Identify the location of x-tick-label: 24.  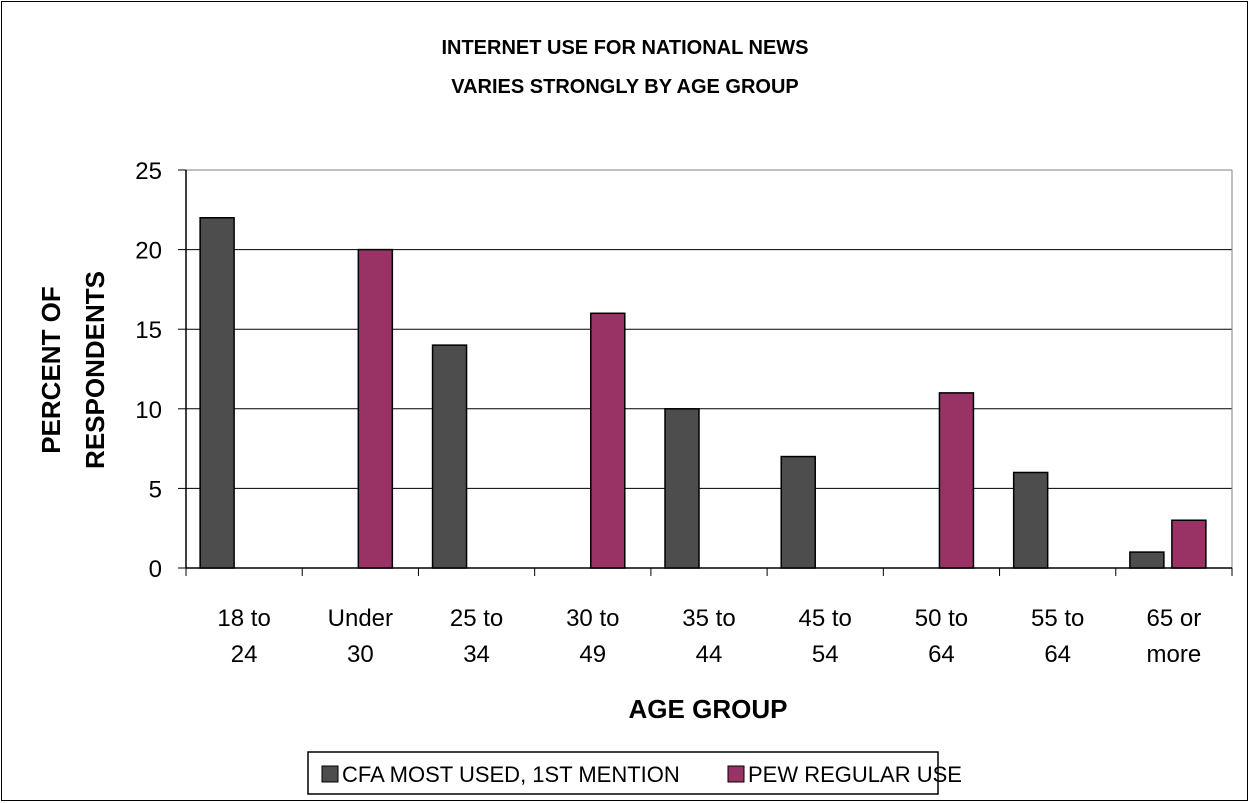
(244, 654).